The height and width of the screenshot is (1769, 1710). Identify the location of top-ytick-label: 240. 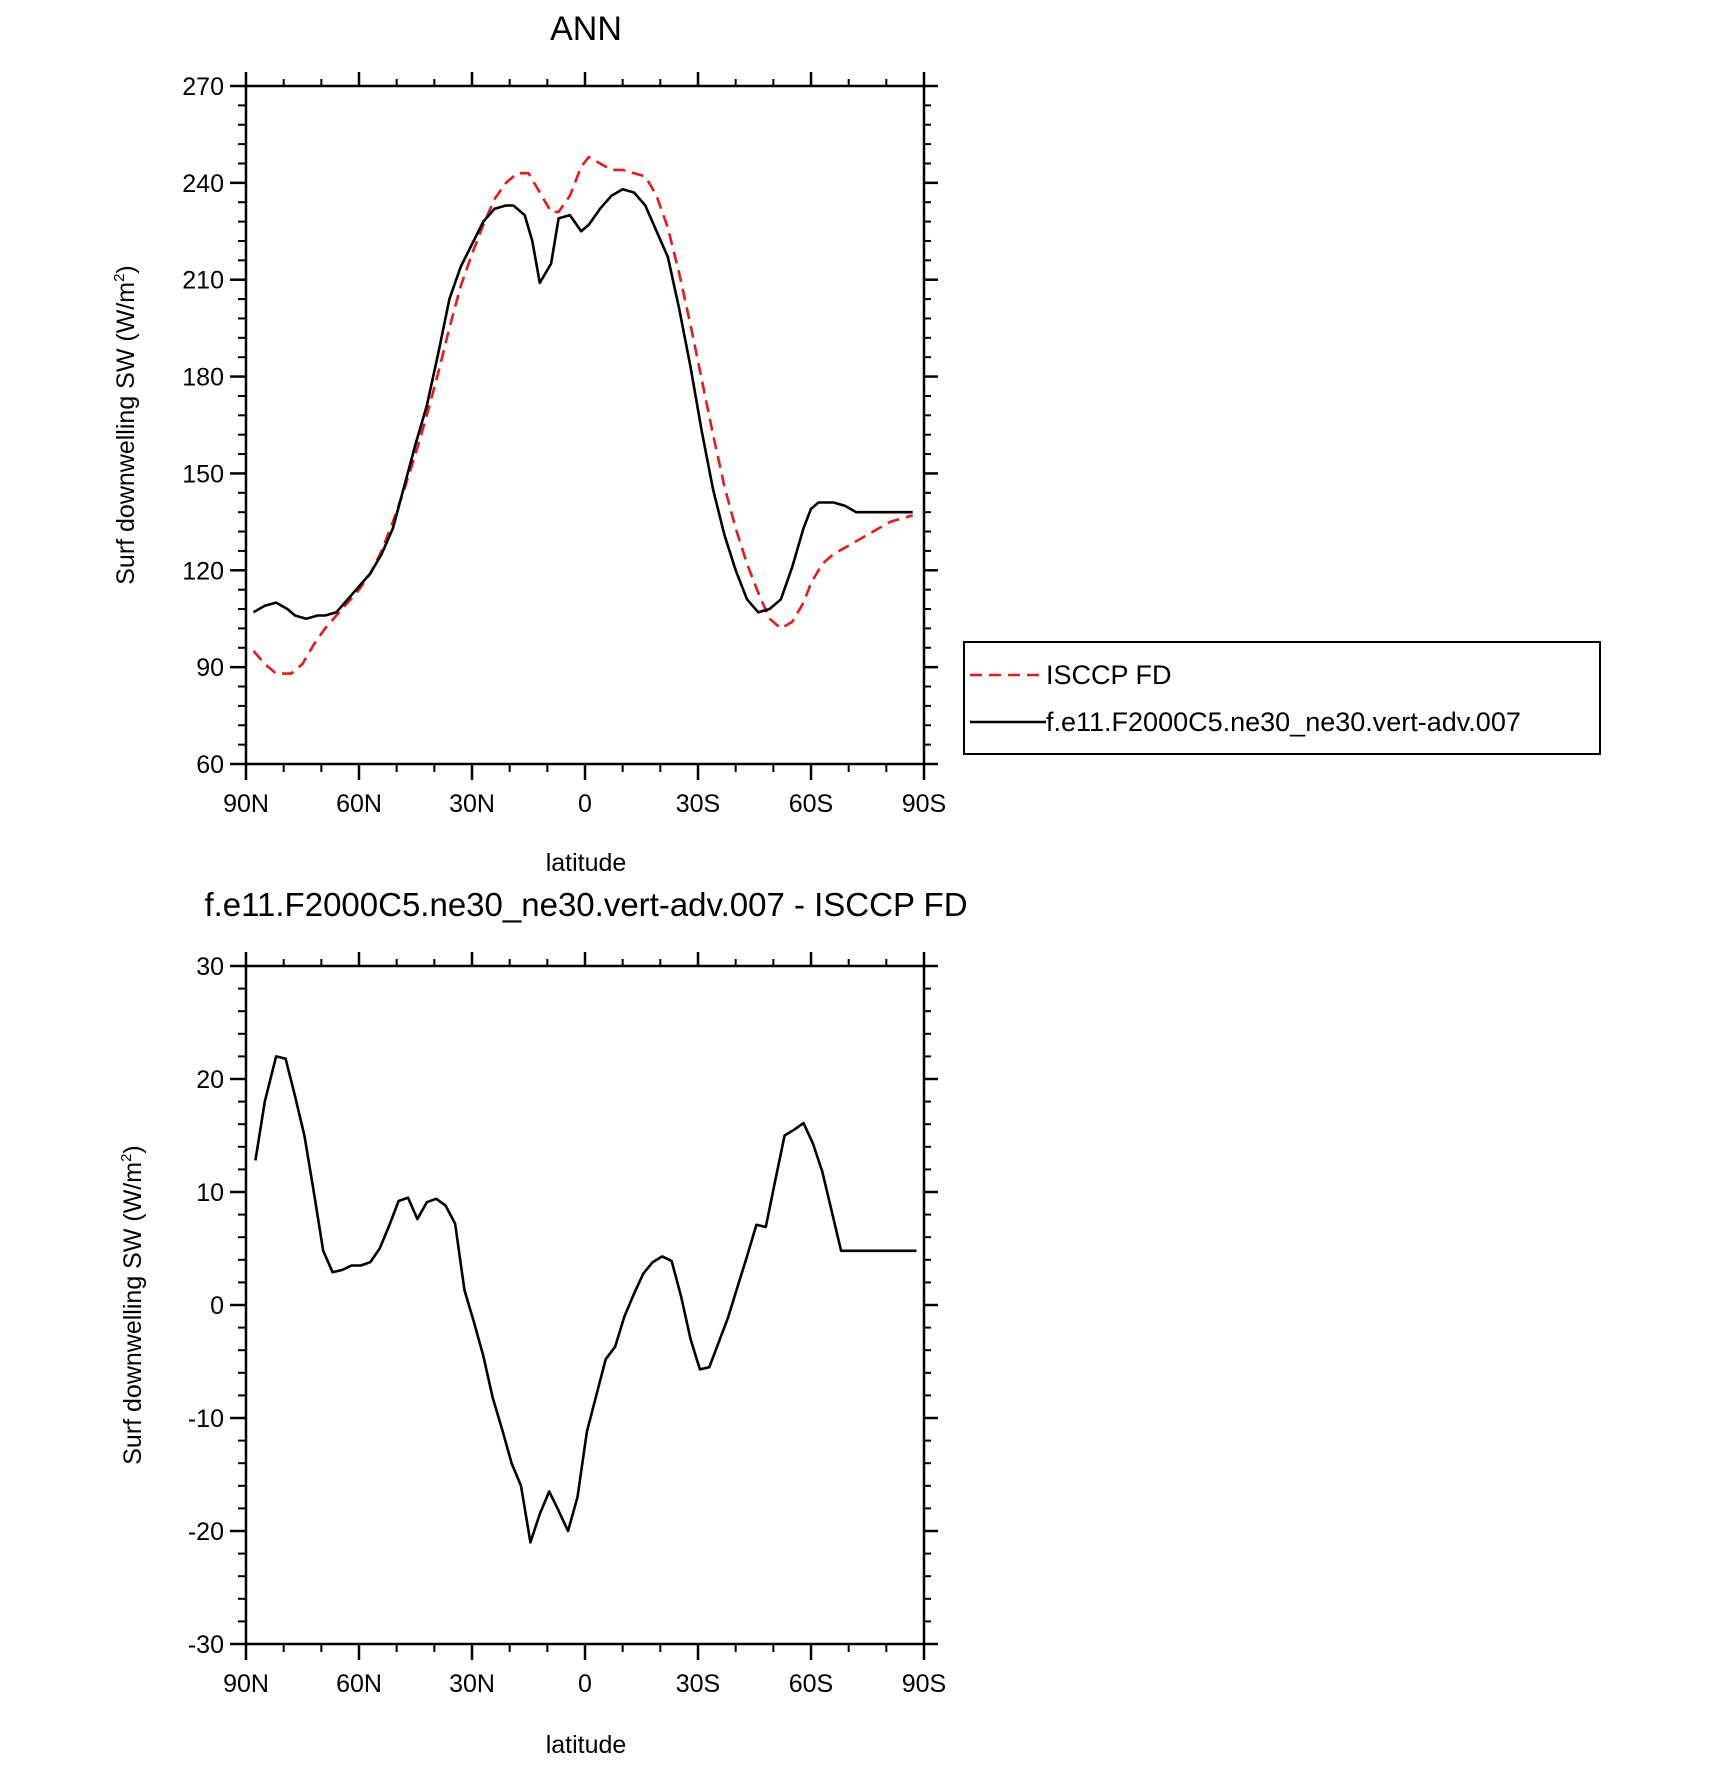
(203, 184).